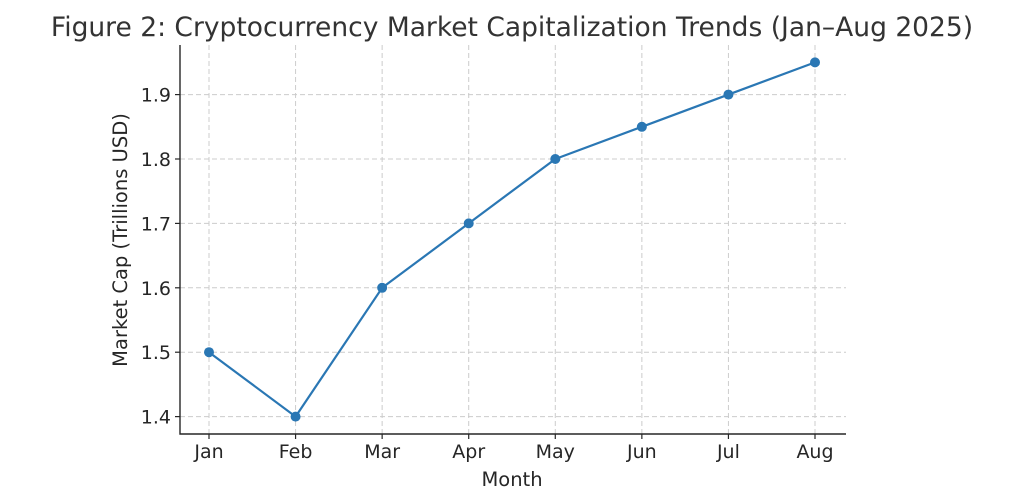 This screenshot has width=1024, height=503. Describe the element at coordinates (156, 418) in the screenshot. I see `y-tick-label: 1.4` at that location.